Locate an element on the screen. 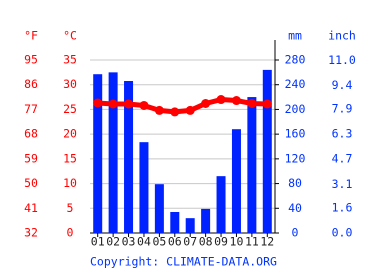 This screenshot has height=273, width=365. x-tick-label: 03 is located at coordinates (129, 242).